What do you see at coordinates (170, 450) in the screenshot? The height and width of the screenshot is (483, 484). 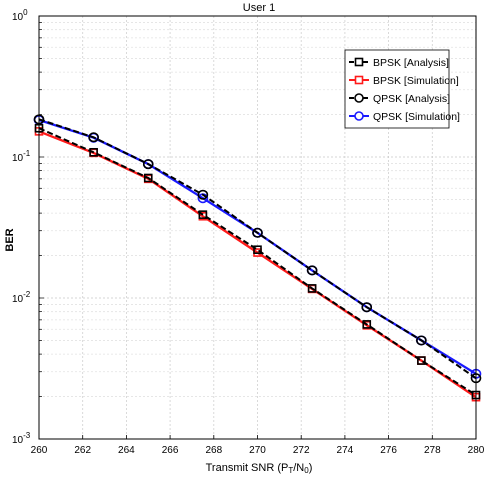 I see `x-tick-label: 266` at bounding box center [170, 450].